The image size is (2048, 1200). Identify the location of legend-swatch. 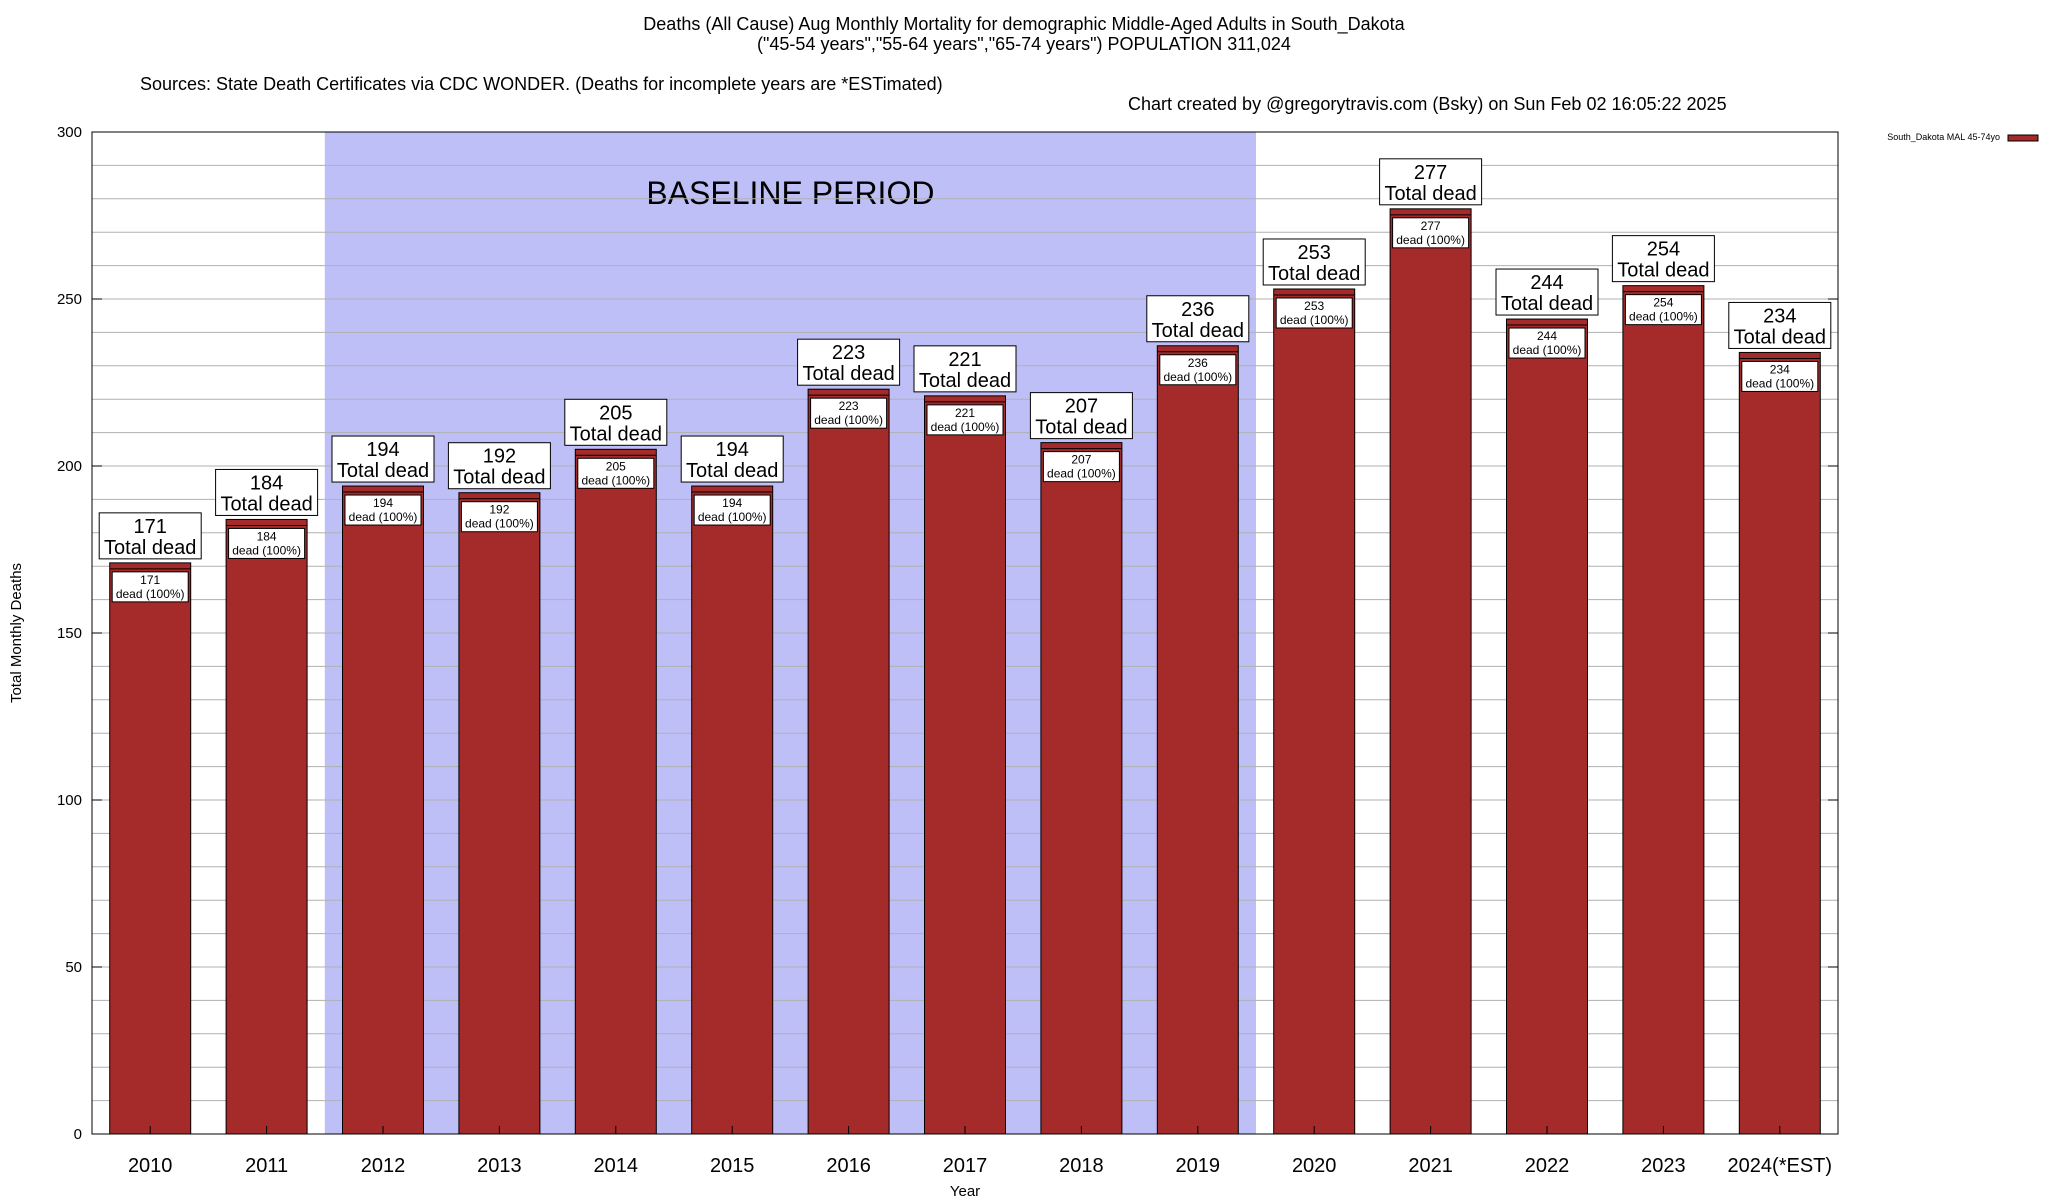
(2023, 138).